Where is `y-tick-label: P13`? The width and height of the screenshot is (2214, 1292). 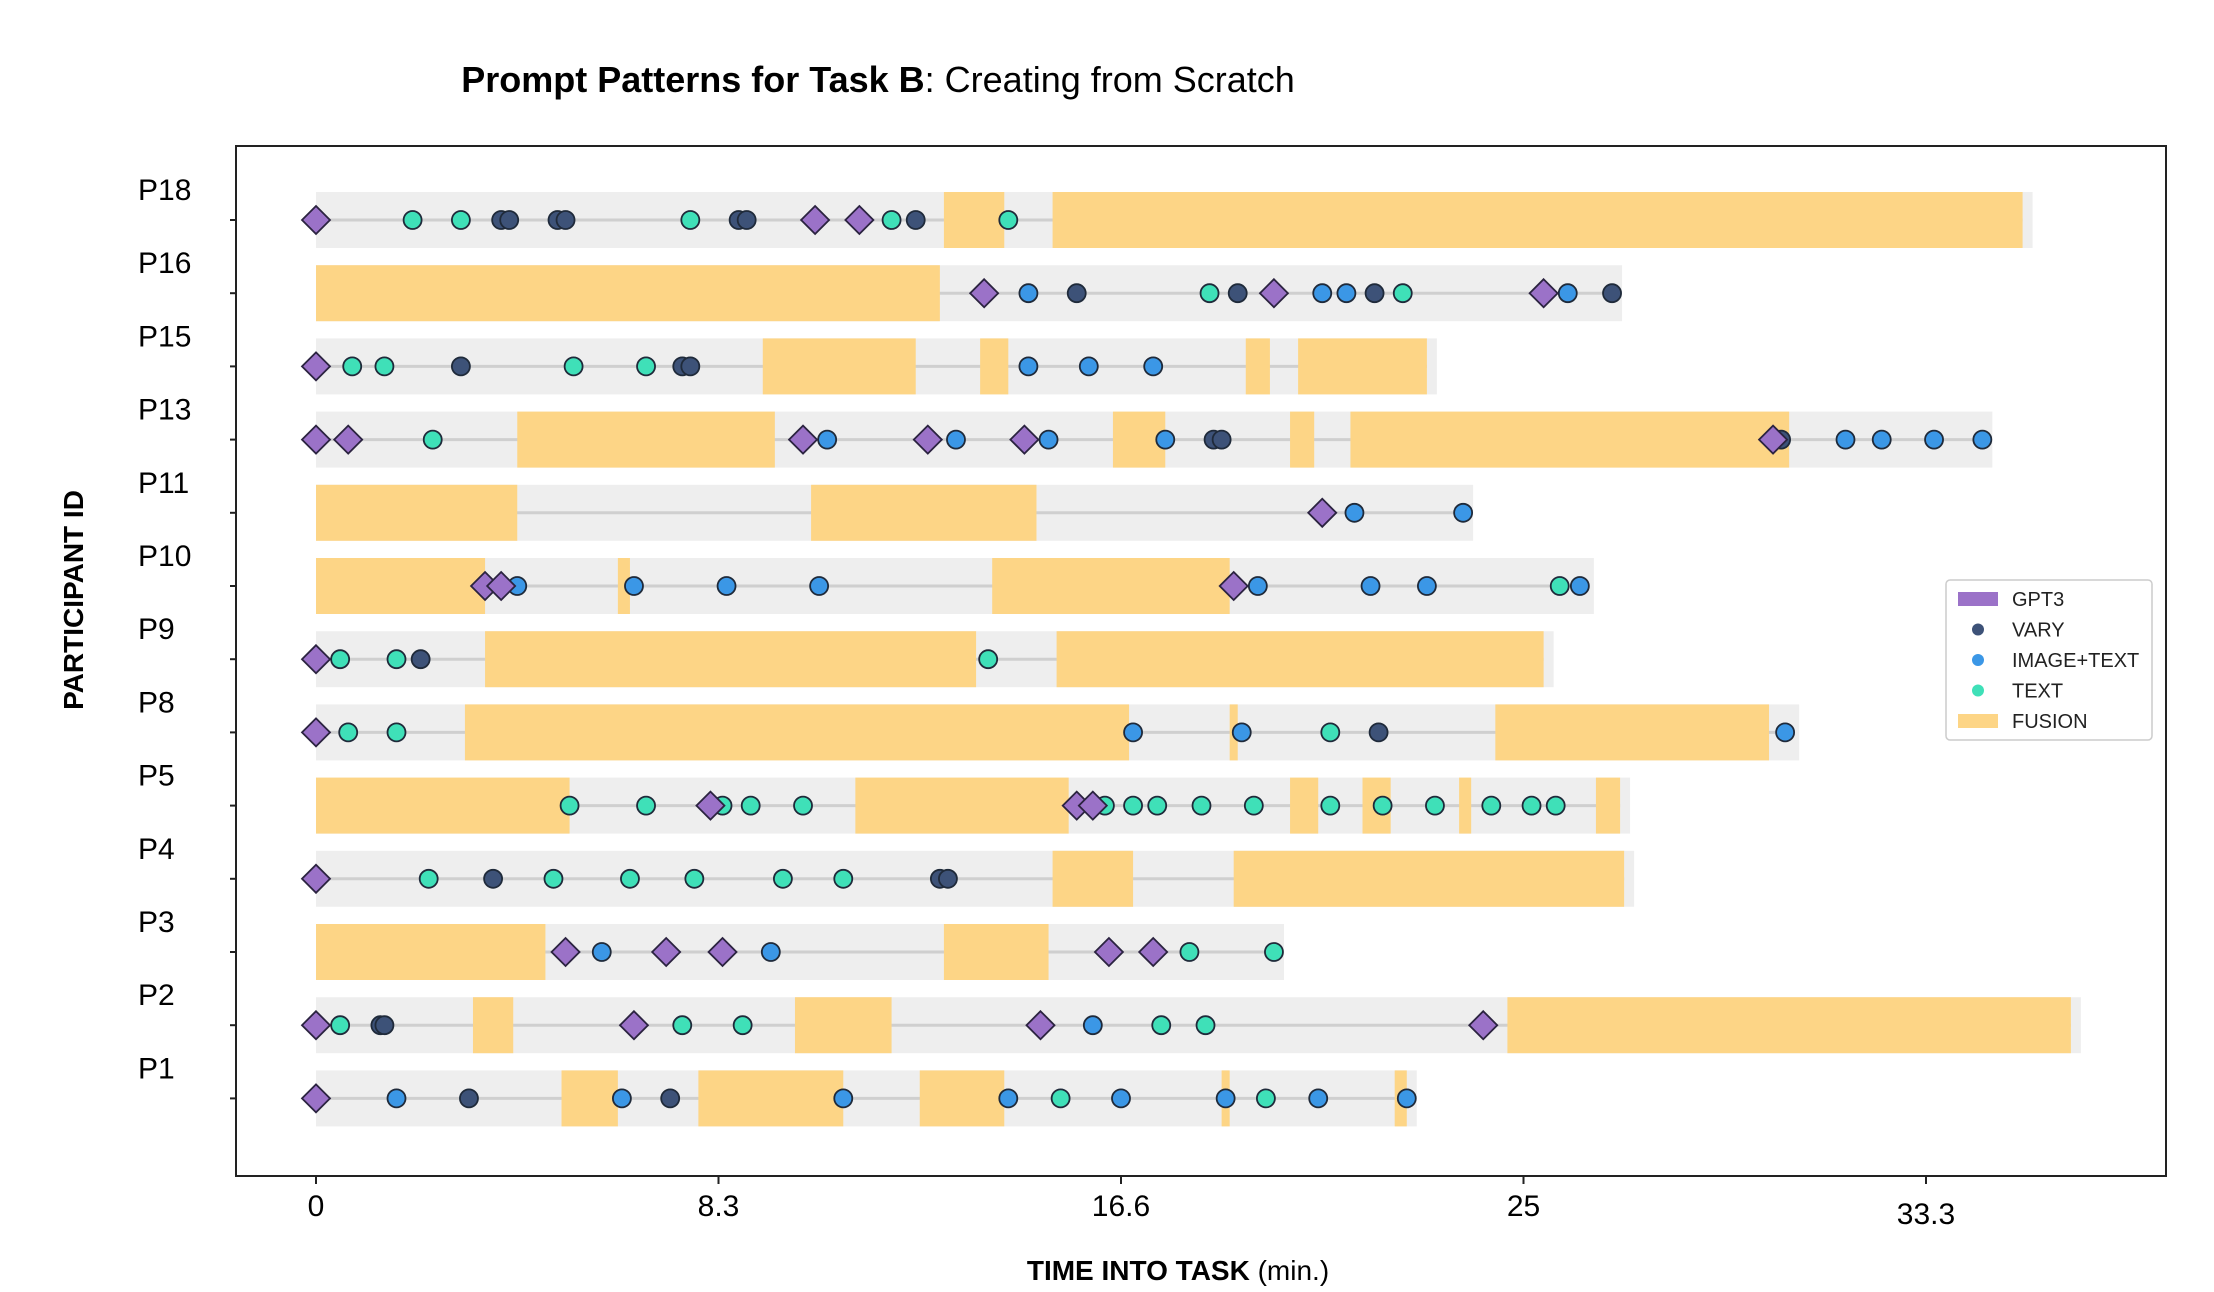
y-tick-label: P13 is located at coordinates (164, 410).